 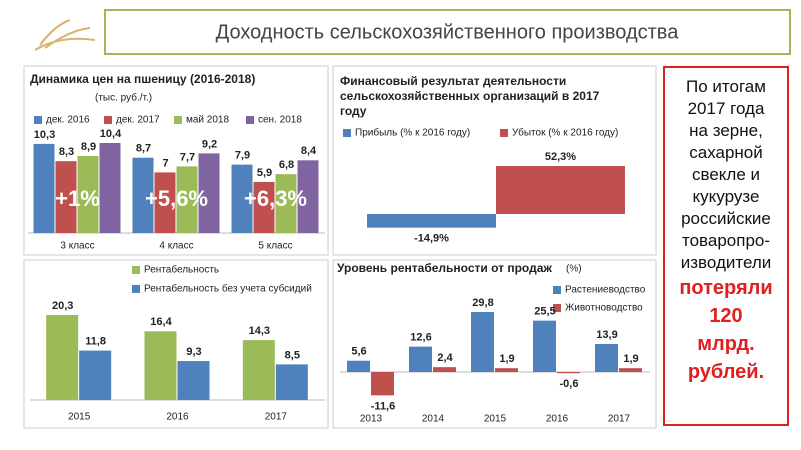 I want to click on chart-subtitle: (тыс. руб./т.), so click(x=123, y=98).